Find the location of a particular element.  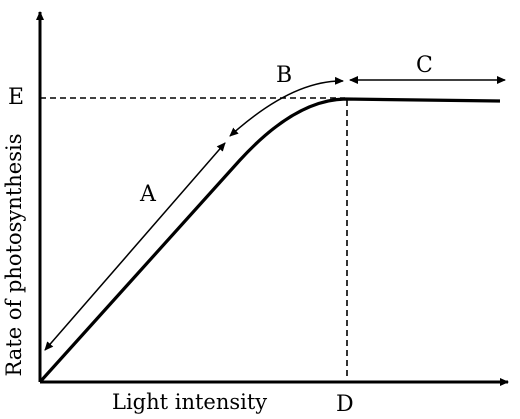

label-b: B is located at coordinates (284, 75).